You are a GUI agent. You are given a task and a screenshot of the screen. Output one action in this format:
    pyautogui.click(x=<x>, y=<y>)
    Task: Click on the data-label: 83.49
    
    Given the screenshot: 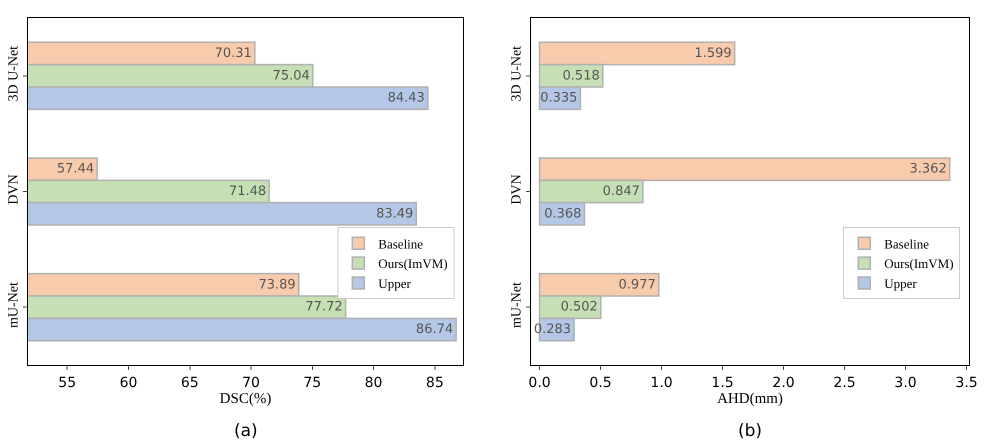 What is the action you would take?
    pyautogui.click(x=395, y=214)
    